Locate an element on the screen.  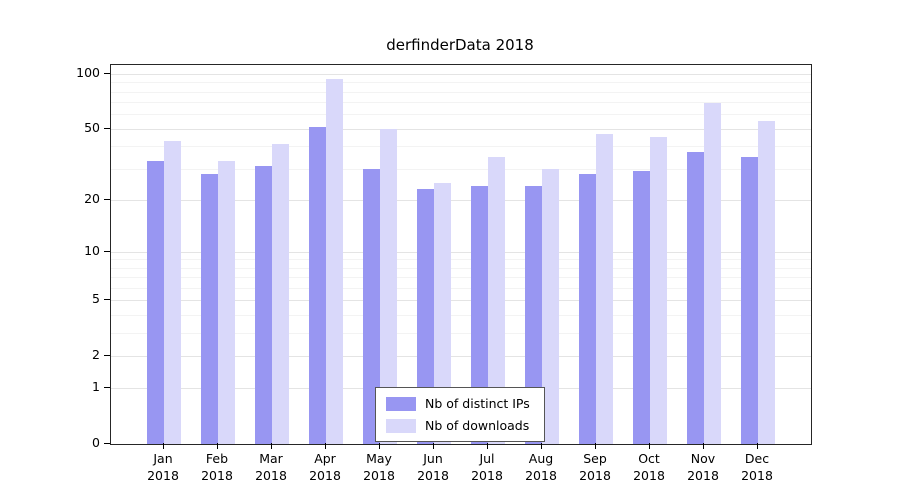
bar-downloads-sep is located at coordinates (604, 288).